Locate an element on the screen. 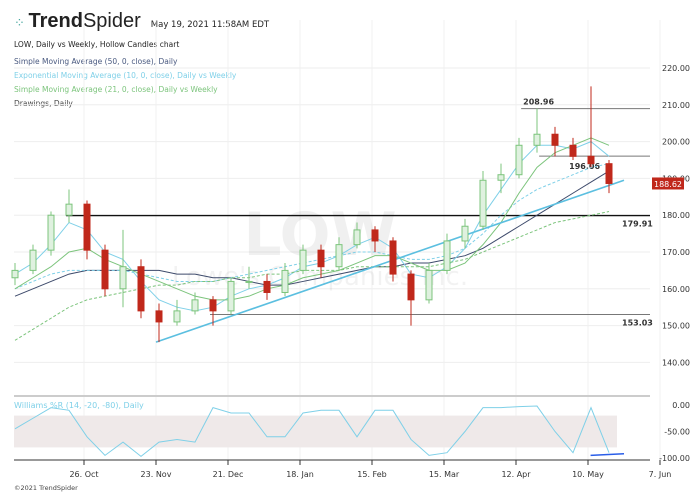 Image resolution: width=700 pixels, height=494 pixels. y-tick-label: 160.00 is located at coordinates (676, 289).